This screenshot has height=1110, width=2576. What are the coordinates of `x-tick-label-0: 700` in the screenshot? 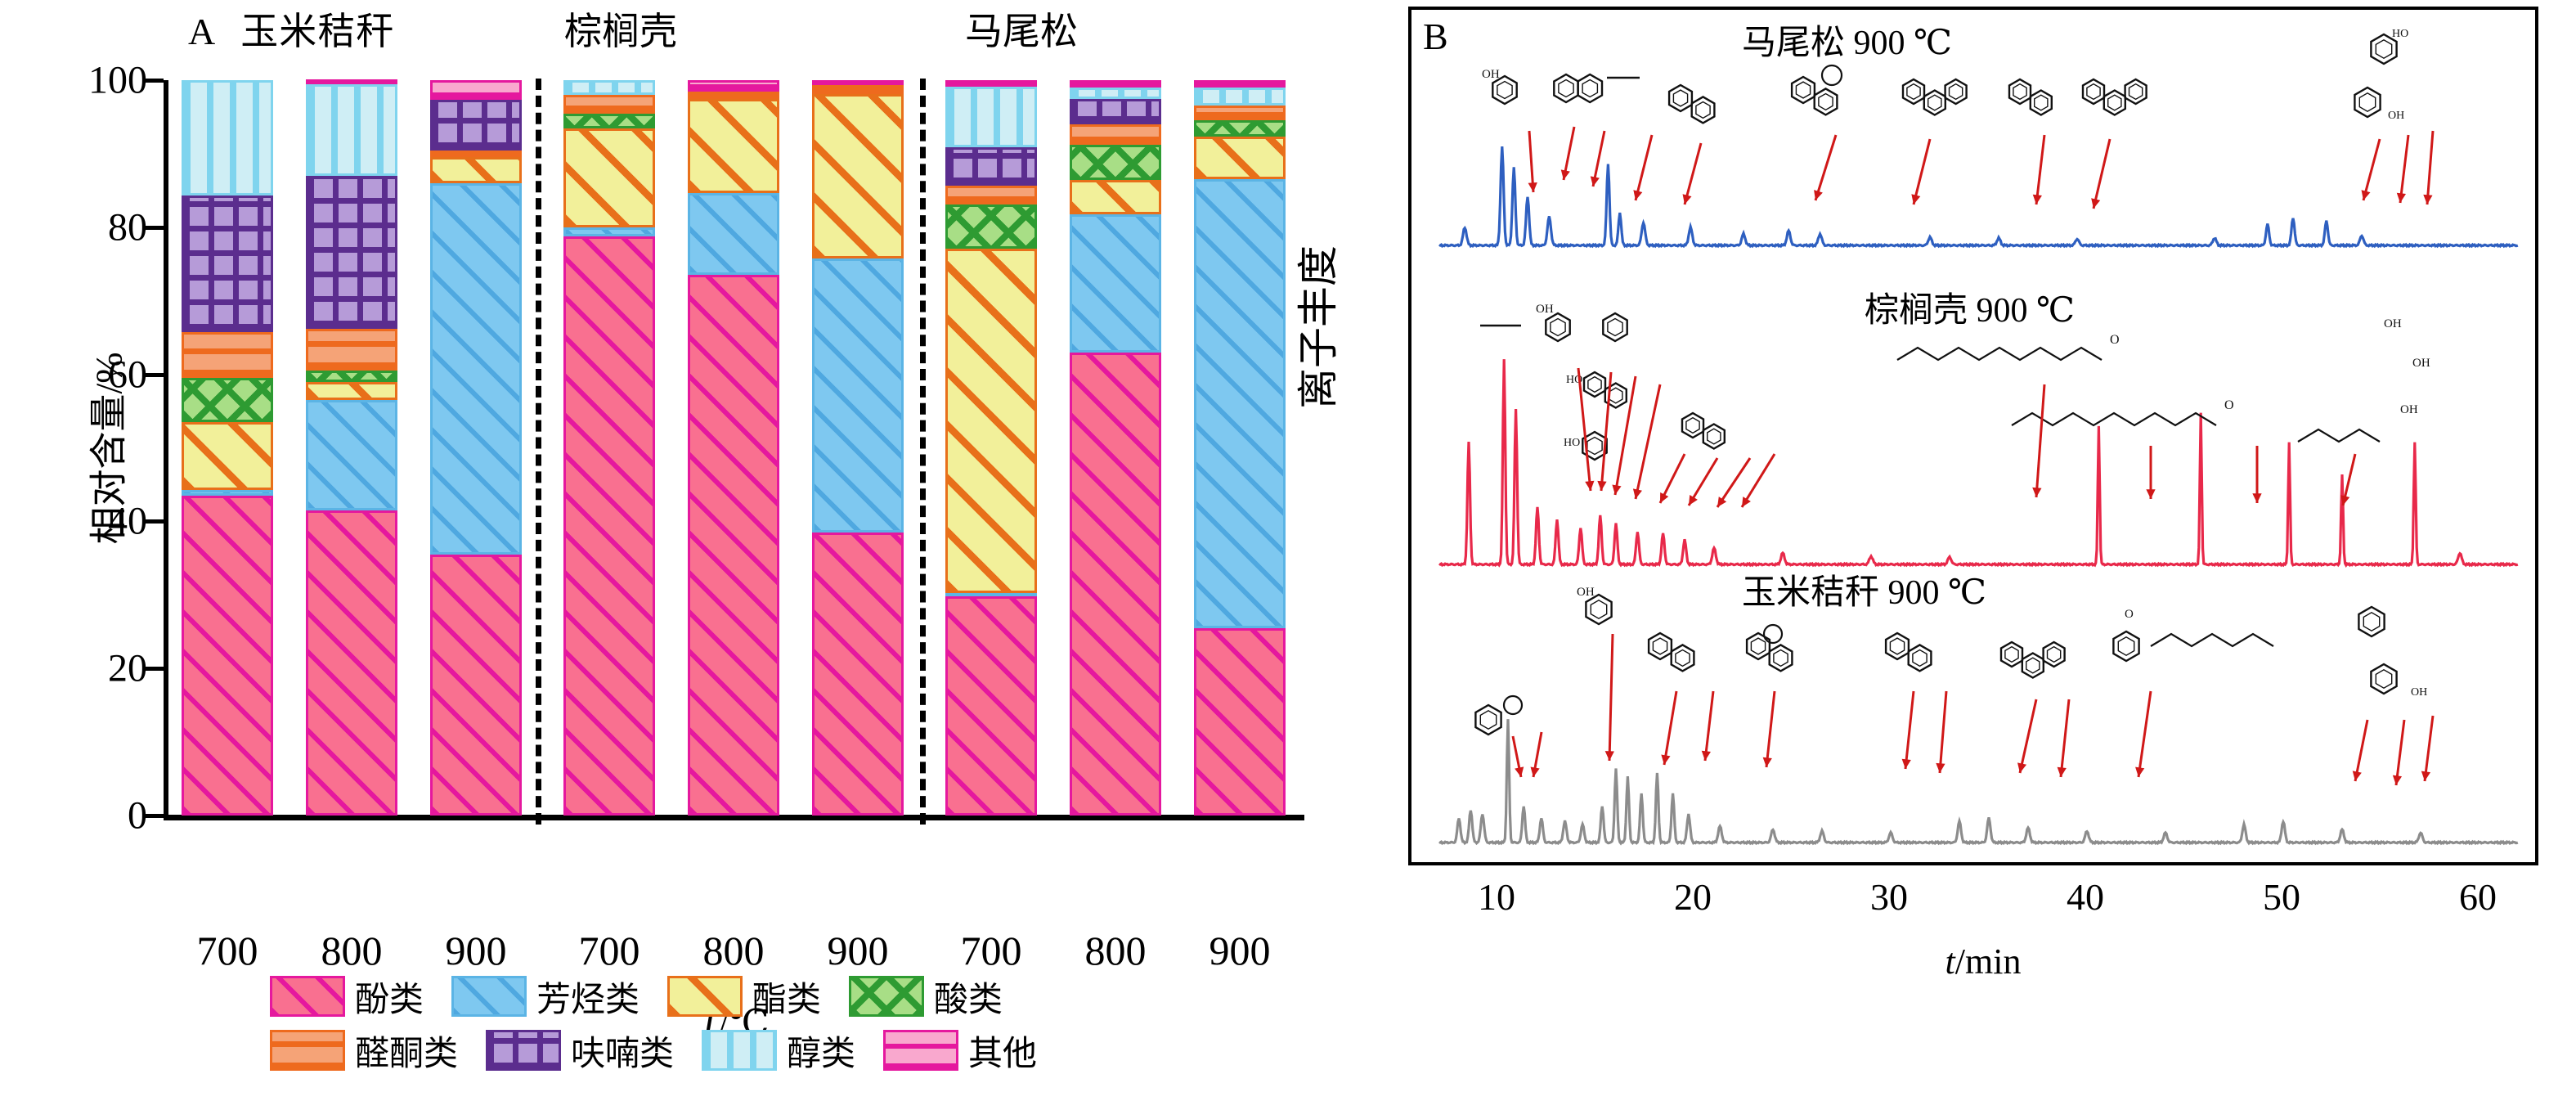 It's located at (227, 950).